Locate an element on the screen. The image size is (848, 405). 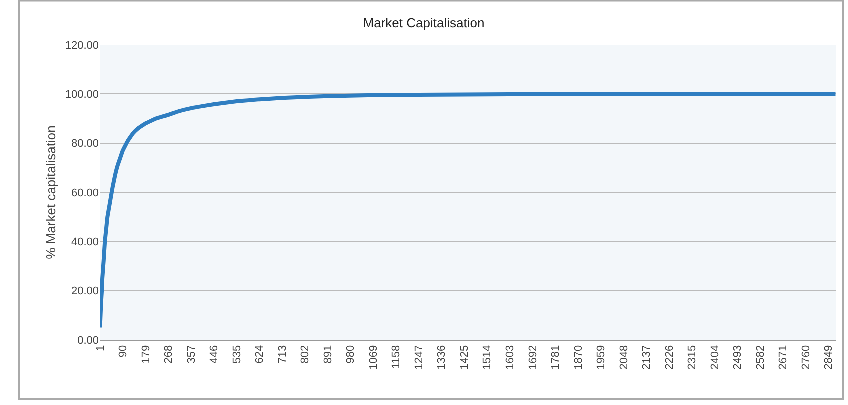
x-tick-label: 2849 is located at coordinates (829, 357).